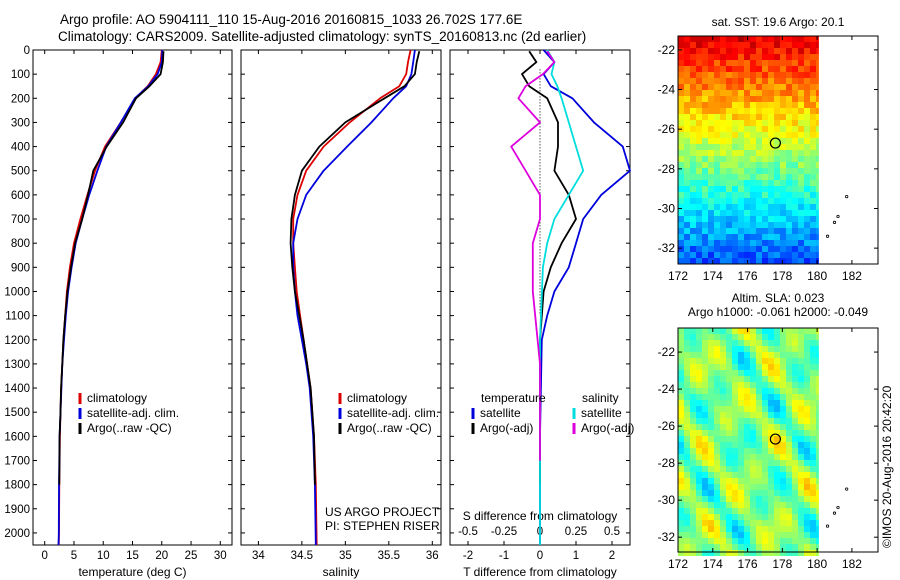 Image resolution: width=900 pixels, height=580 pixels. I want to click on island-mark, so click(847, 196).